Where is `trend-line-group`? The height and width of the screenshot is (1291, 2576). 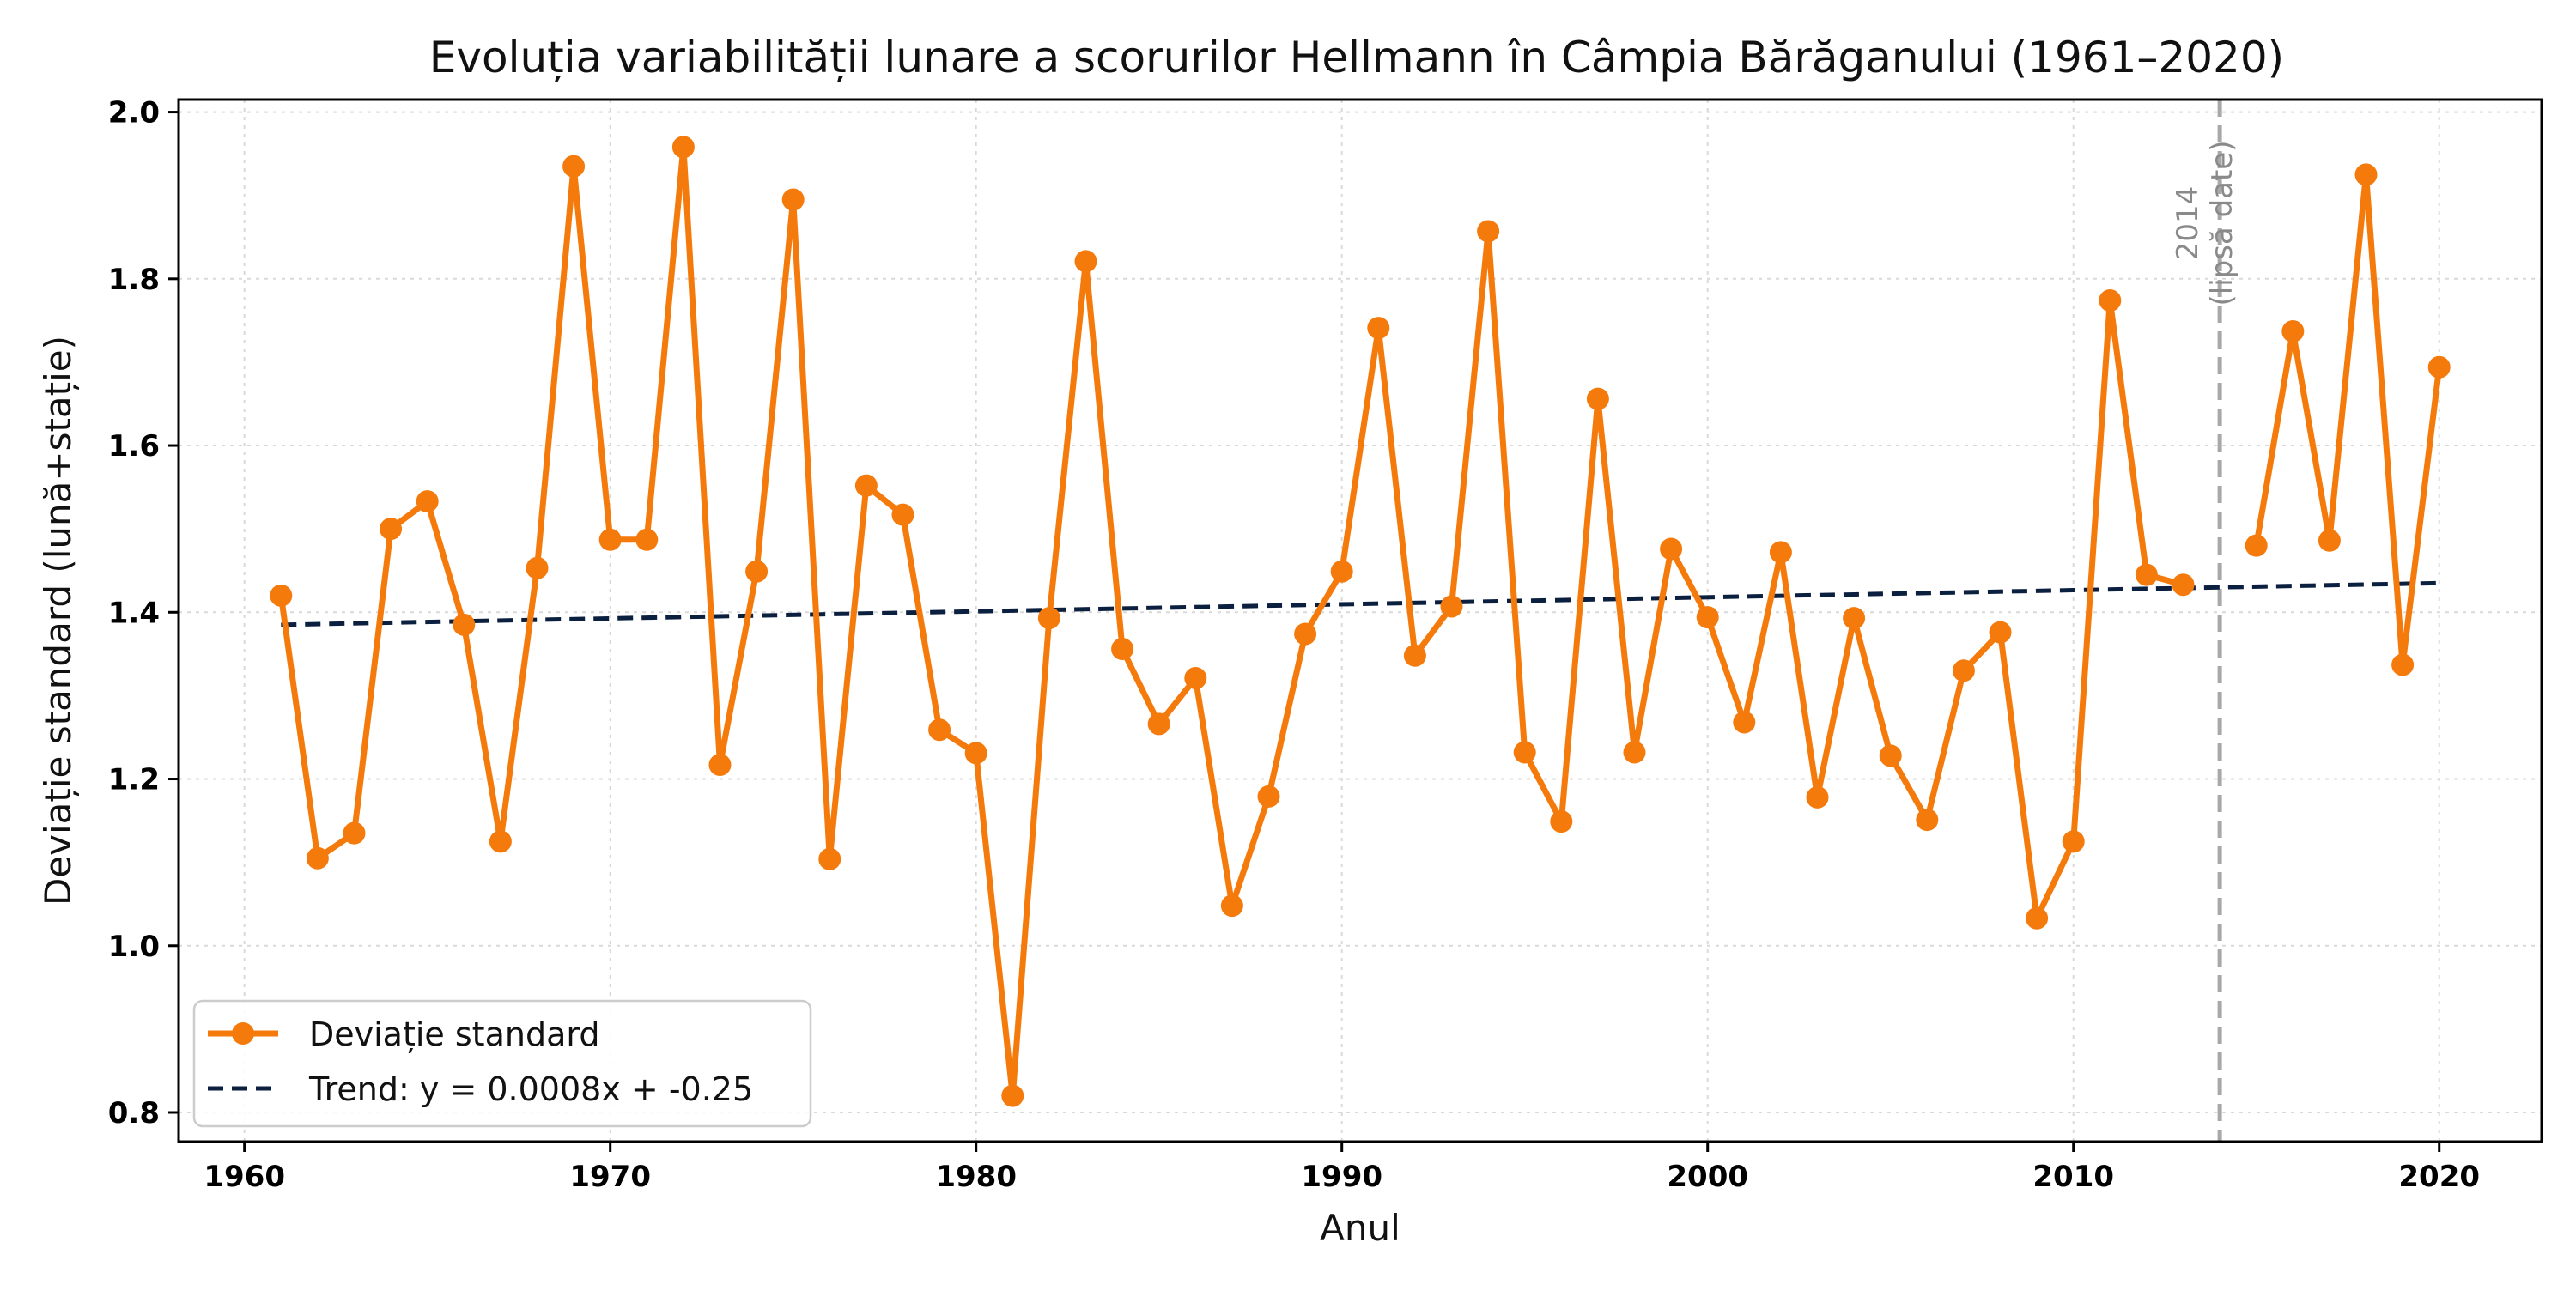 trend-line-group is located at coordinates (1360, 604).